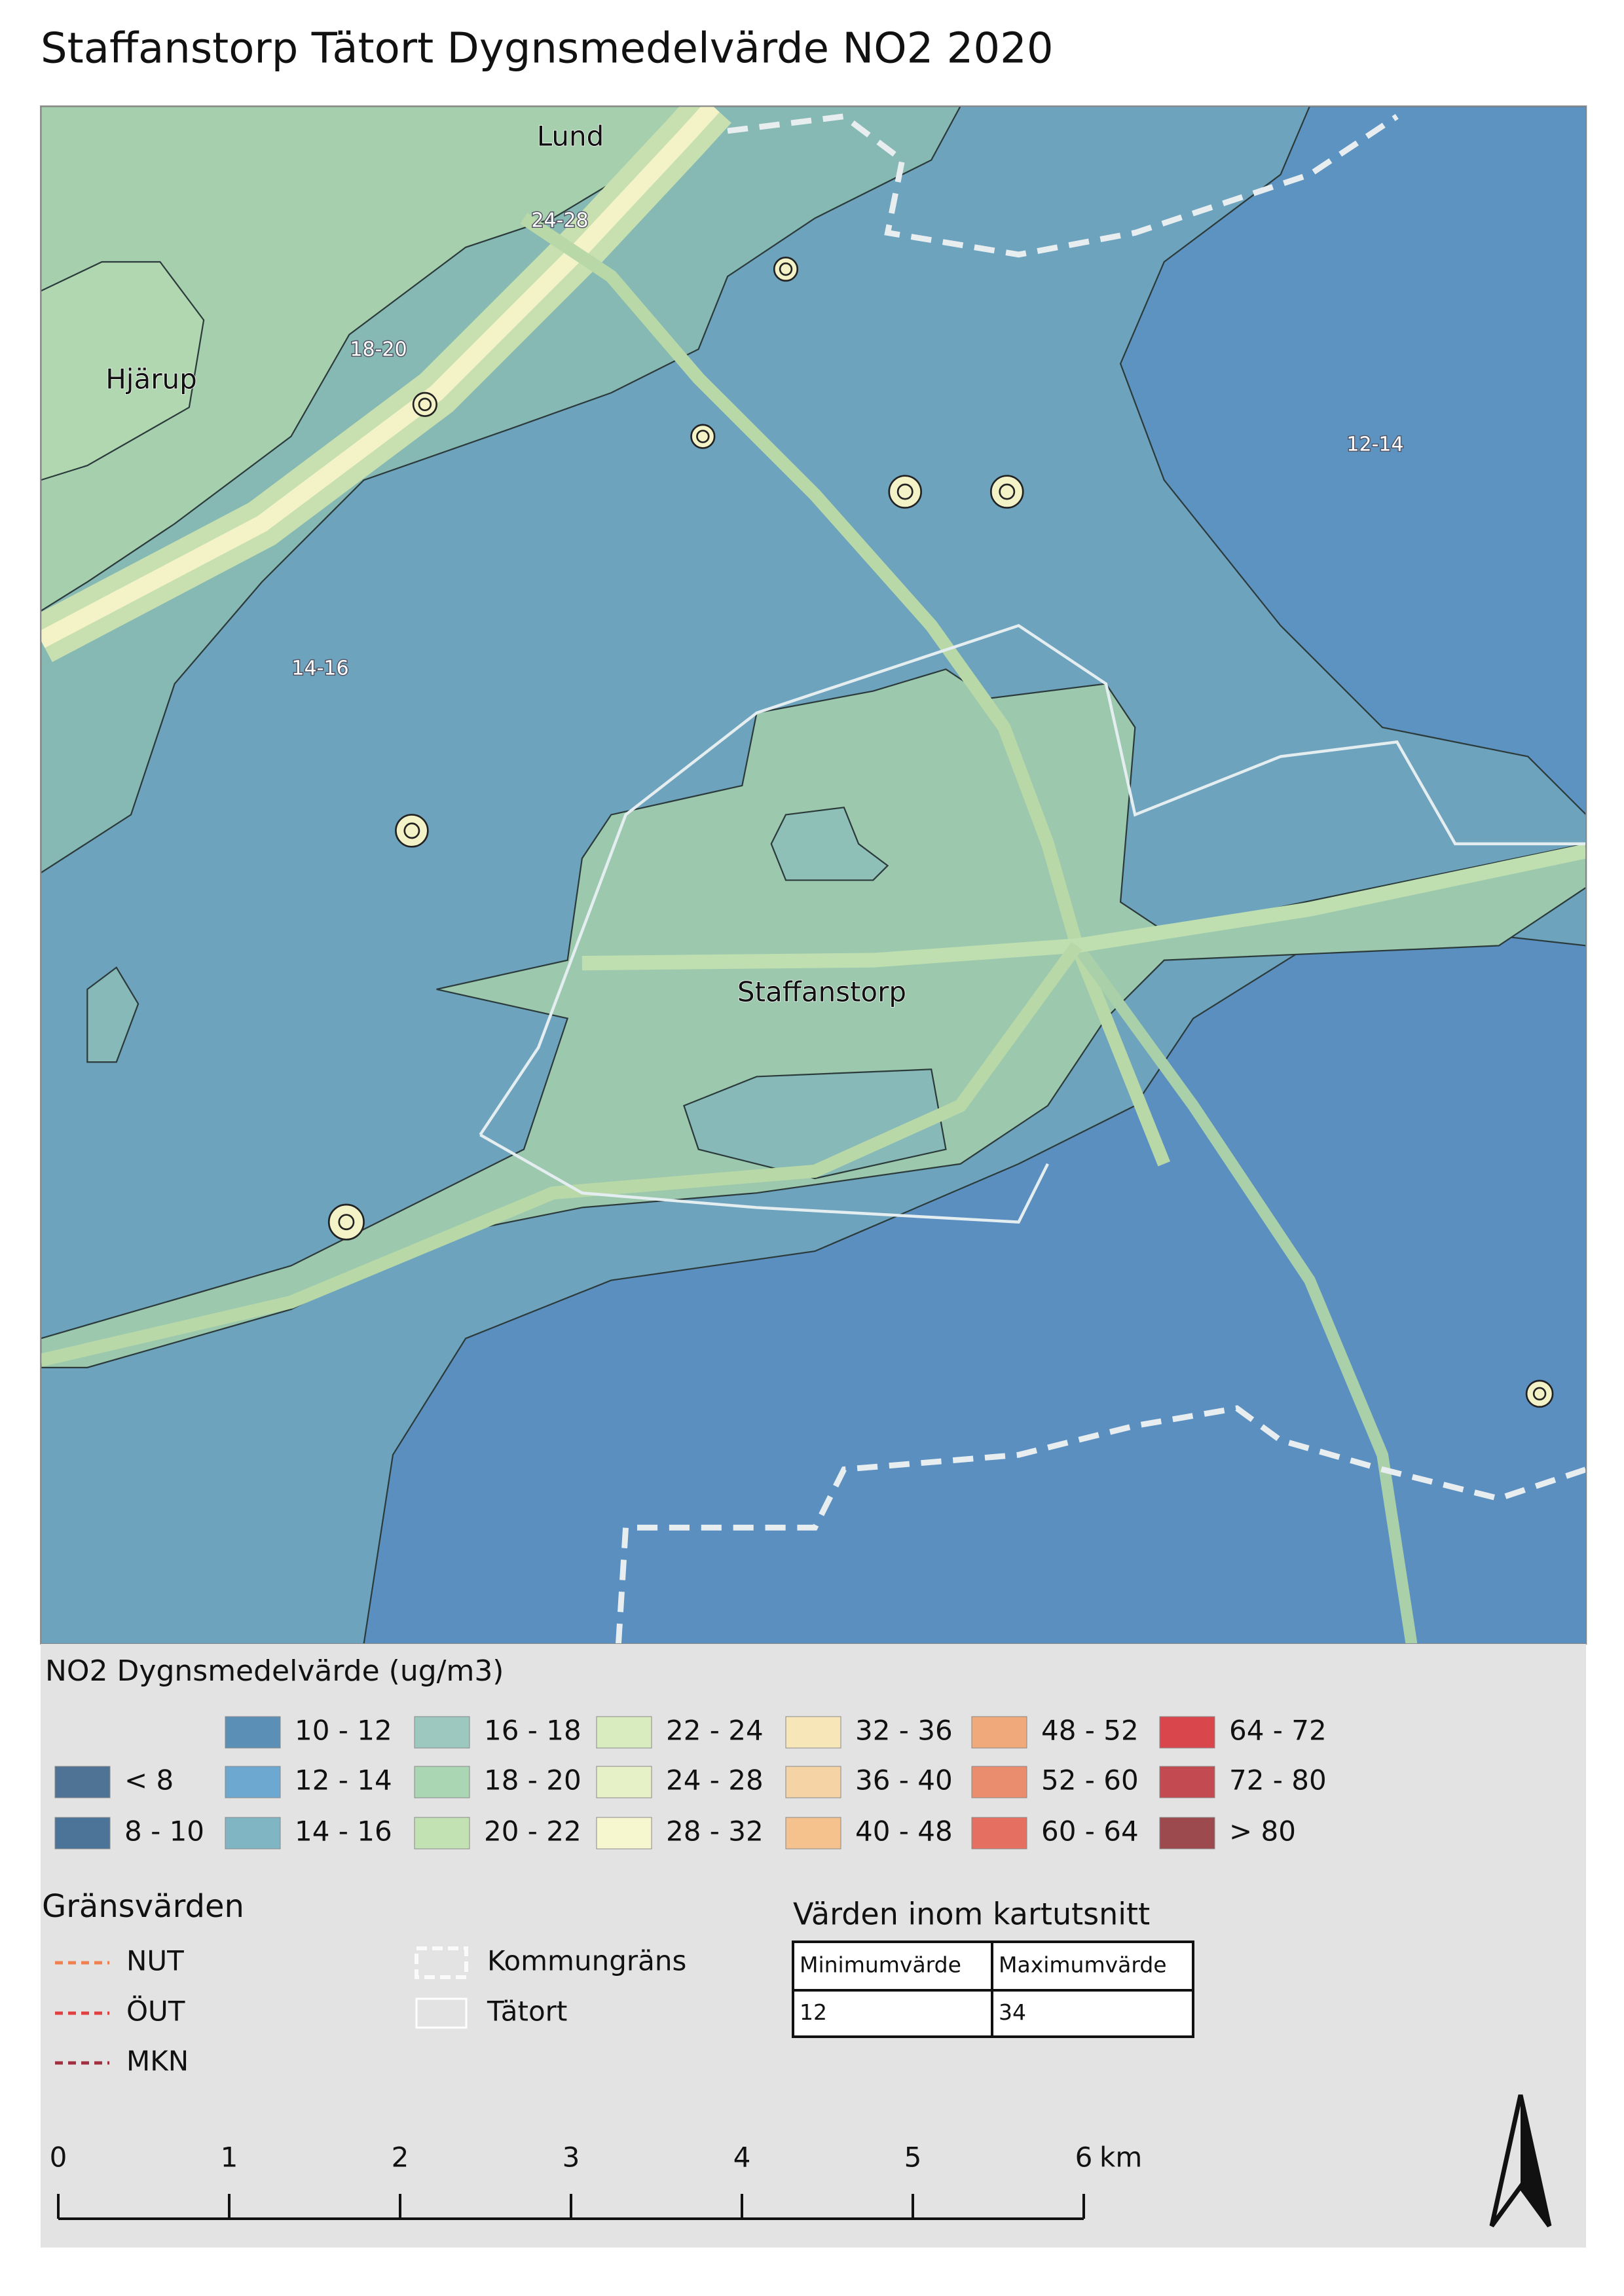 The image size is (1624, 2296). What do you see at coordinates (343, 1731) in the screenshot?
I see `legend-label: 10 - 12` at bounding box center [343, 1731].